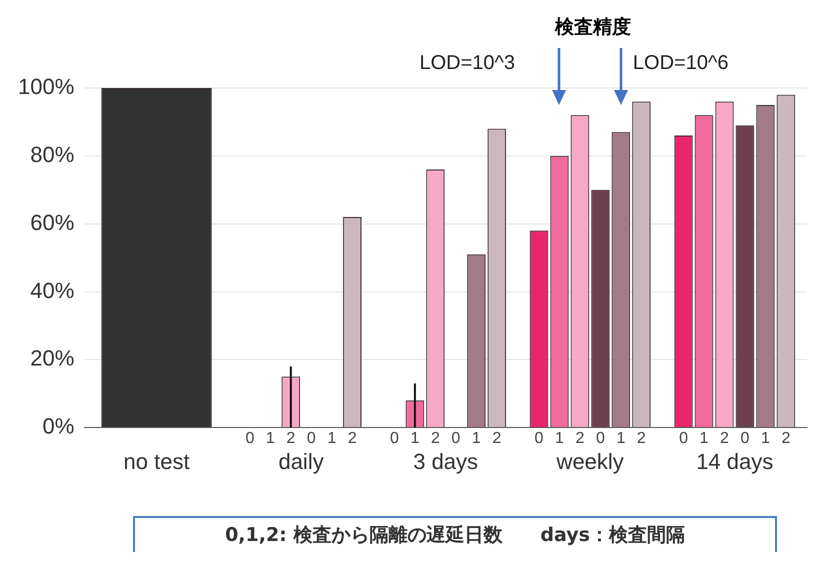  I want to click on x-tick-label: weekly, so click(590, 461).